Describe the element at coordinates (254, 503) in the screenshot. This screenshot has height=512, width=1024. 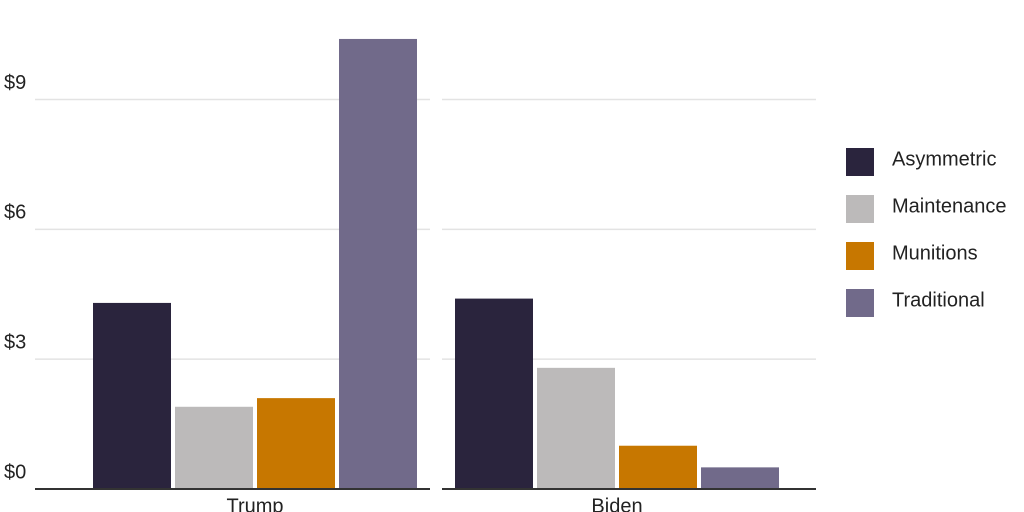
I see `x-tick-label: Trump` at that location.